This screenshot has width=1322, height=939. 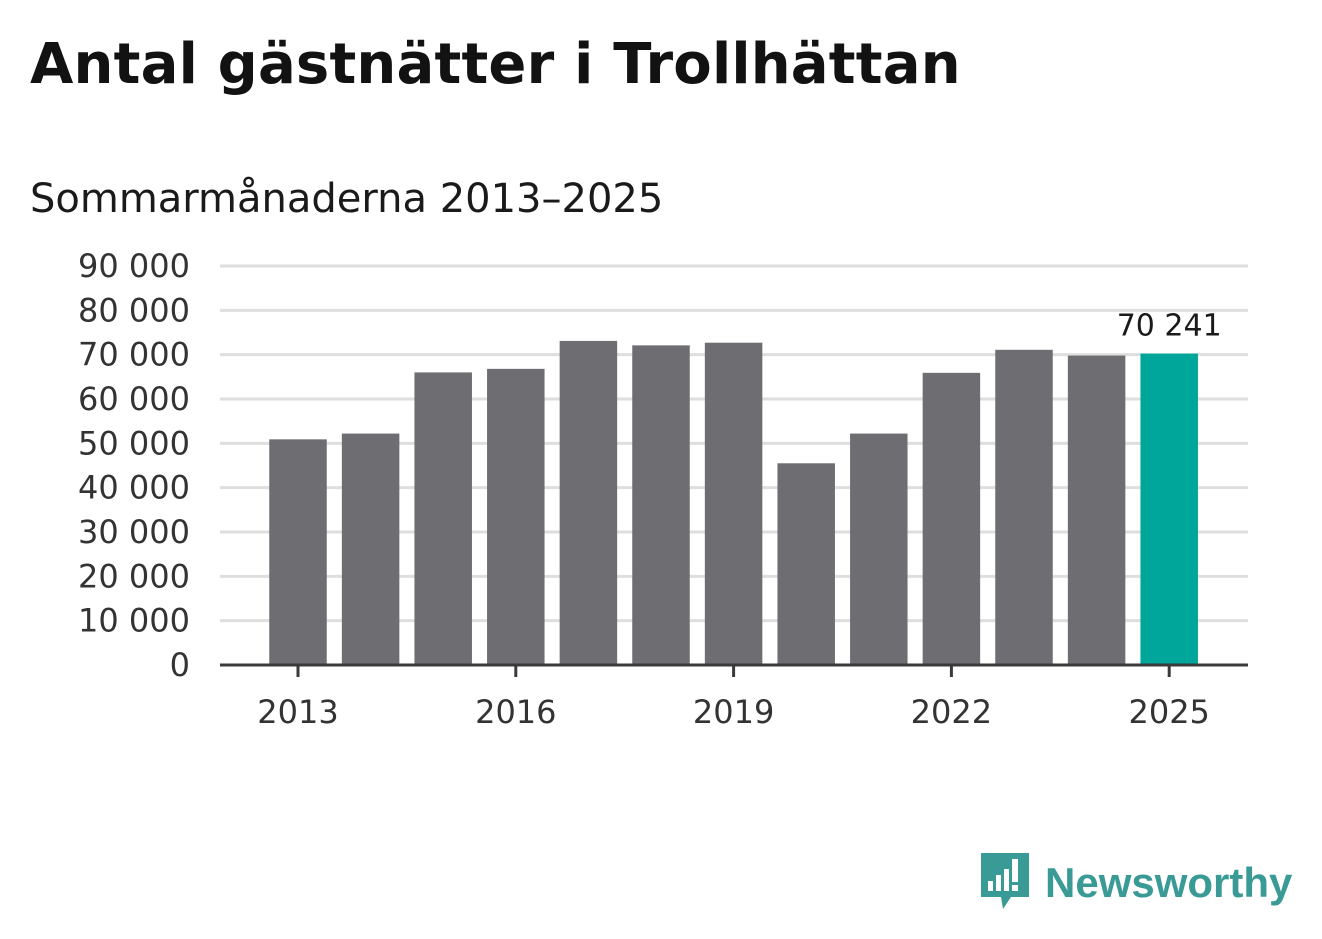 I want to click on chart-subtitle: Sommarmånaderna 2013–2025, so click(x=347, y=199).